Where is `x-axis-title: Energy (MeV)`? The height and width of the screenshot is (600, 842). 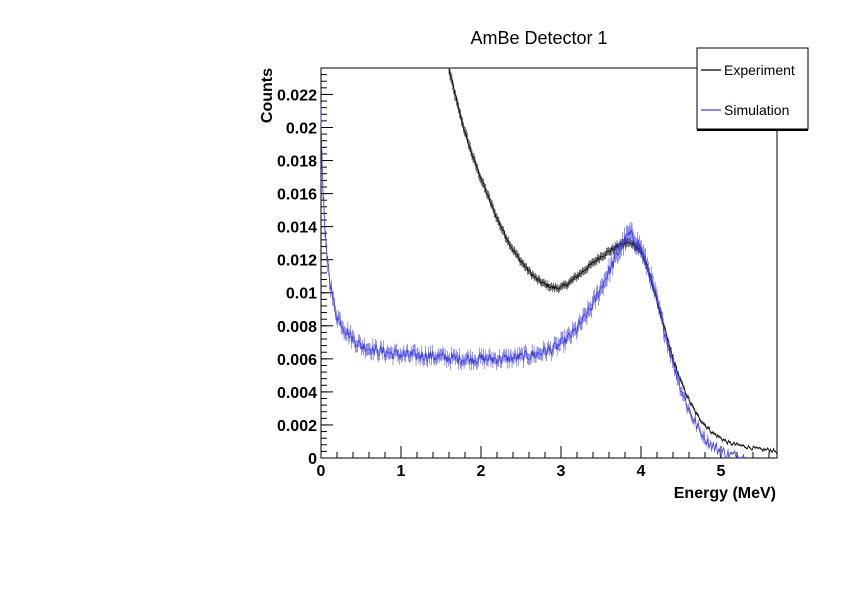 x-axis-title: Energy (MeV) is located at coordinates (725, 493).